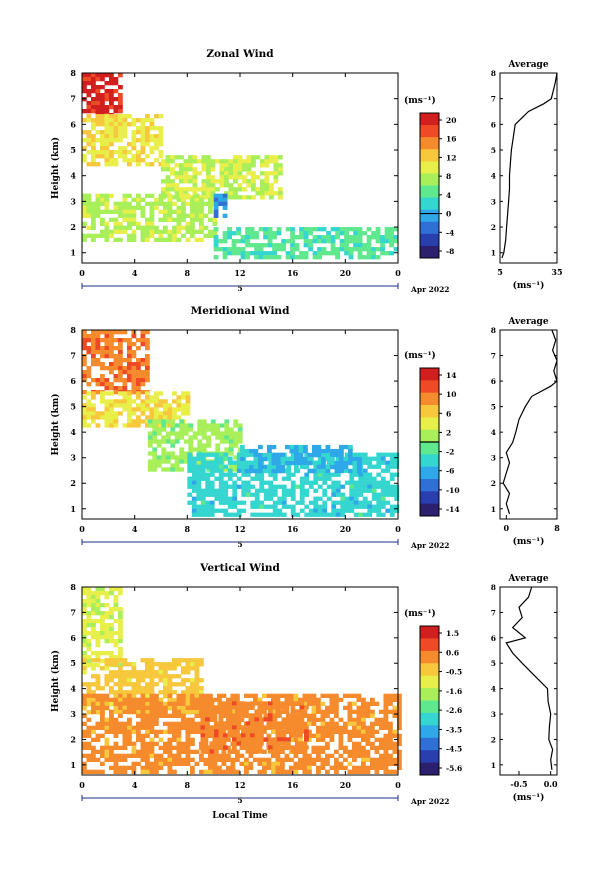 The image size is (615, 877). What do you see at coordinates (551, 784) in the screenshot?
I see `profile-x-tick-label: 0.0` at bounding box center [551, 784].